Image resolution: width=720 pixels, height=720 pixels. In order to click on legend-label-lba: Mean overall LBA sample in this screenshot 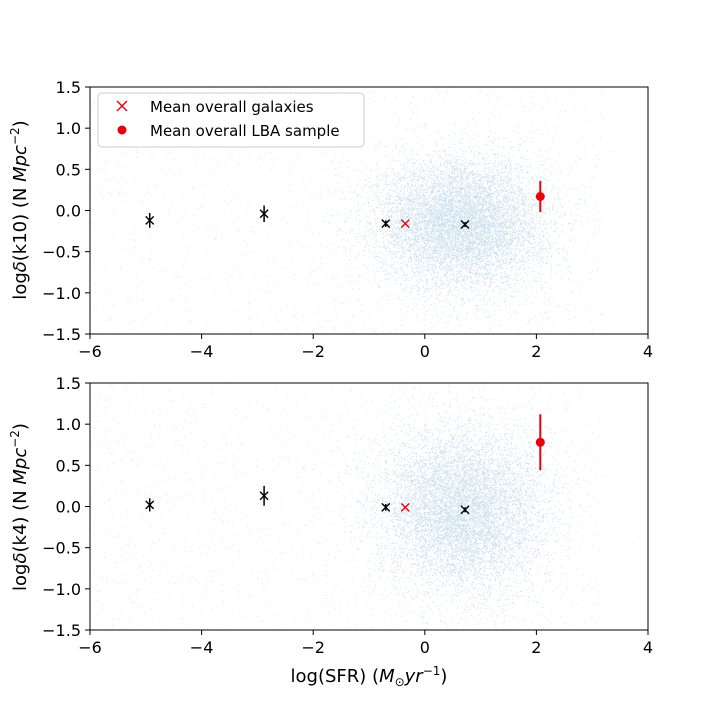, I will do `click(245, 131)`.